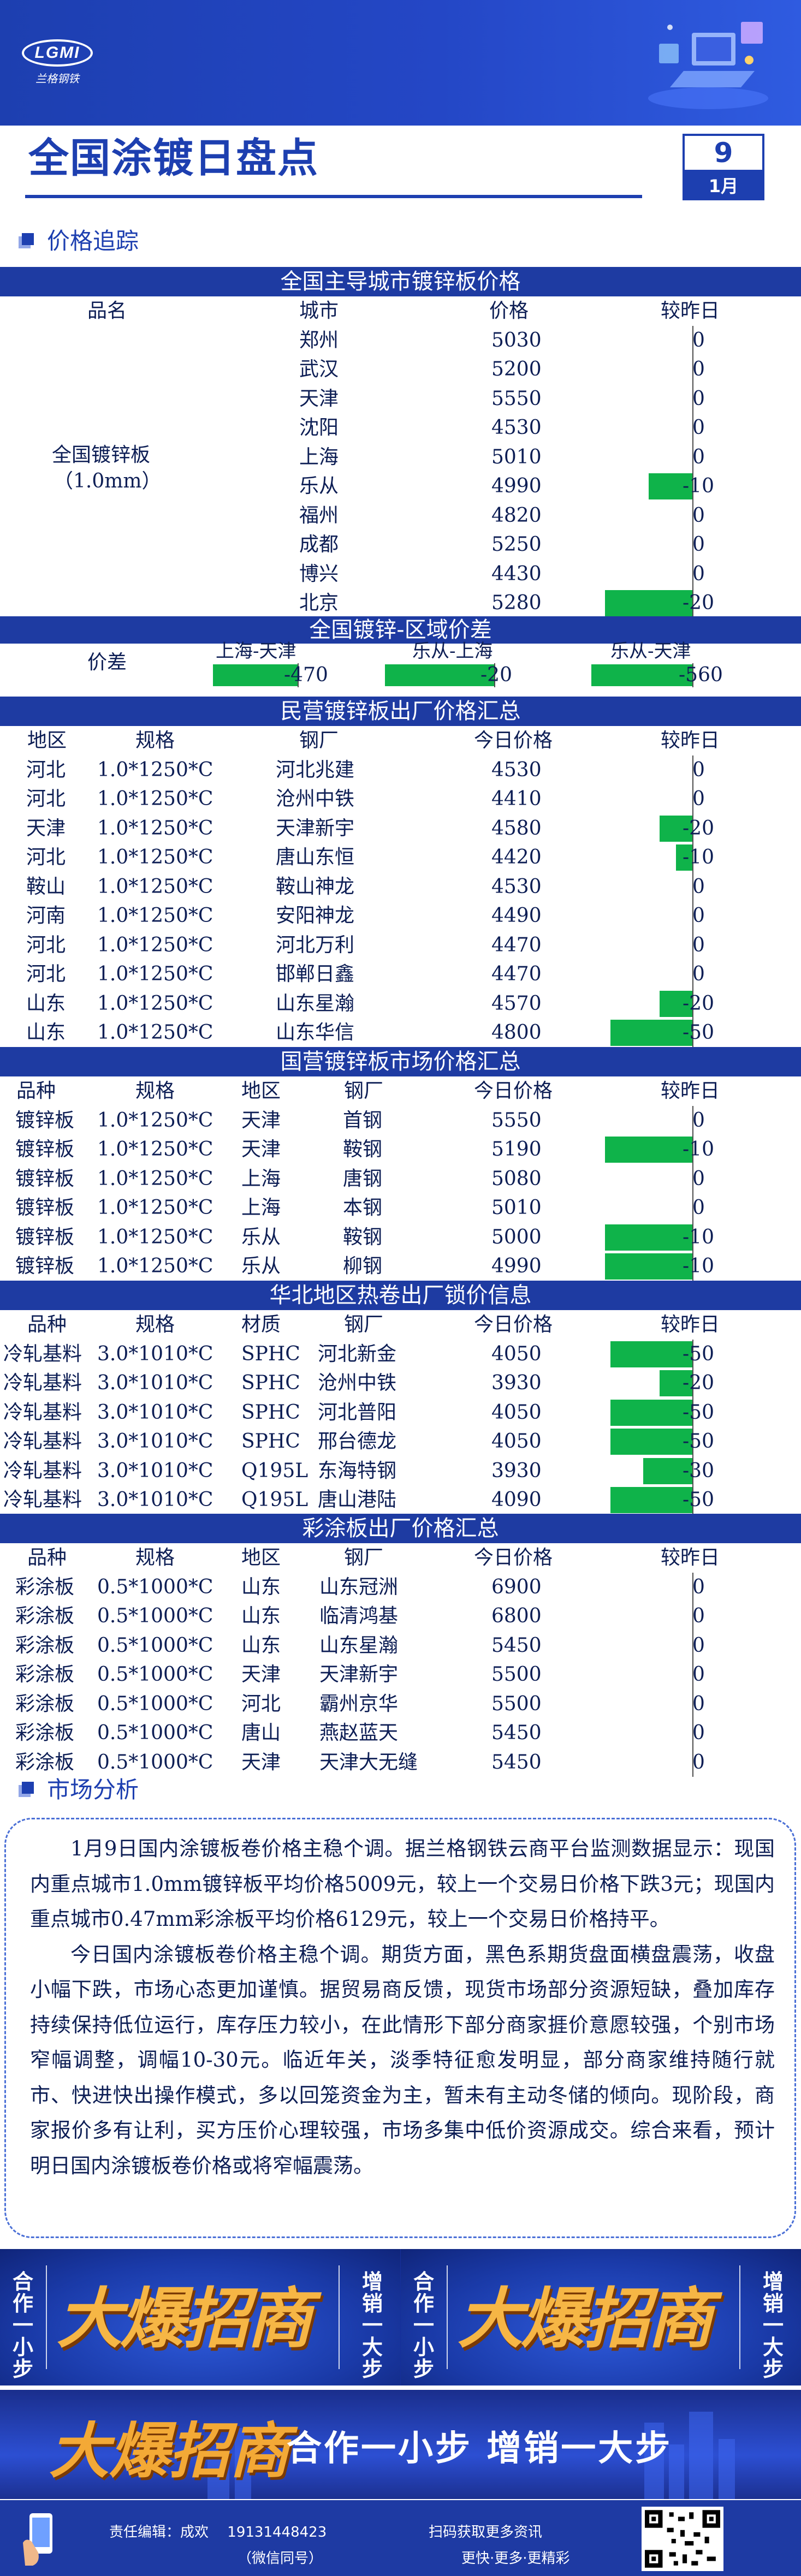 The width and height of the screenshot is (801, 2576). Describe the element at coordinates (496, 675) in the screenshot. I see `spread-value: -20` at that location.